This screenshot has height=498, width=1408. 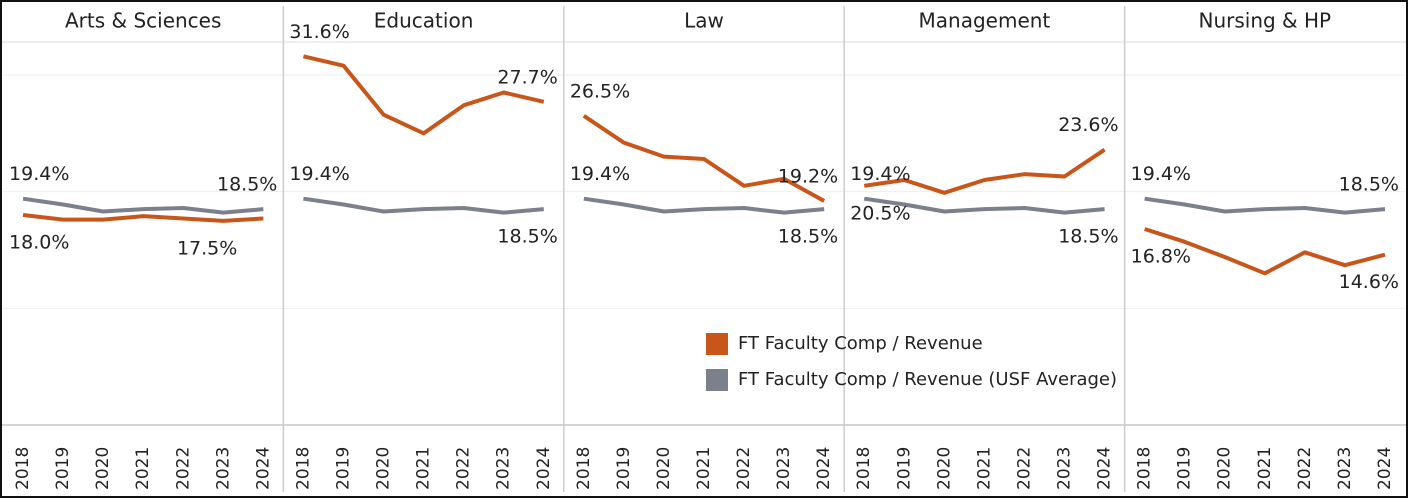 What do you see at coordinates (1264, 21) in the screenshot?
I see `panel-title: Nursing & HP` at bounding box center [1264, 21].